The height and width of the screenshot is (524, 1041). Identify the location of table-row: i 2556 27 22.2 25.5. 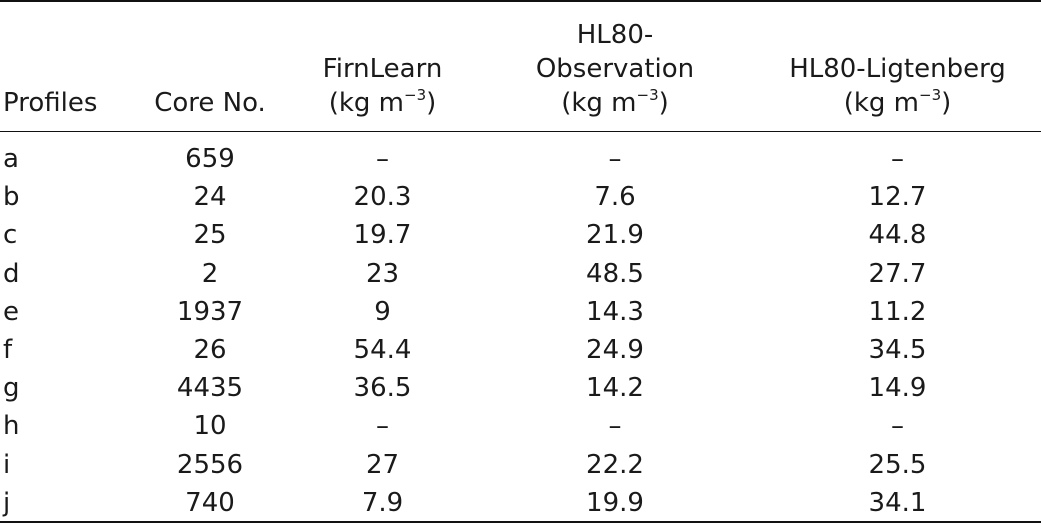
(520, 465).